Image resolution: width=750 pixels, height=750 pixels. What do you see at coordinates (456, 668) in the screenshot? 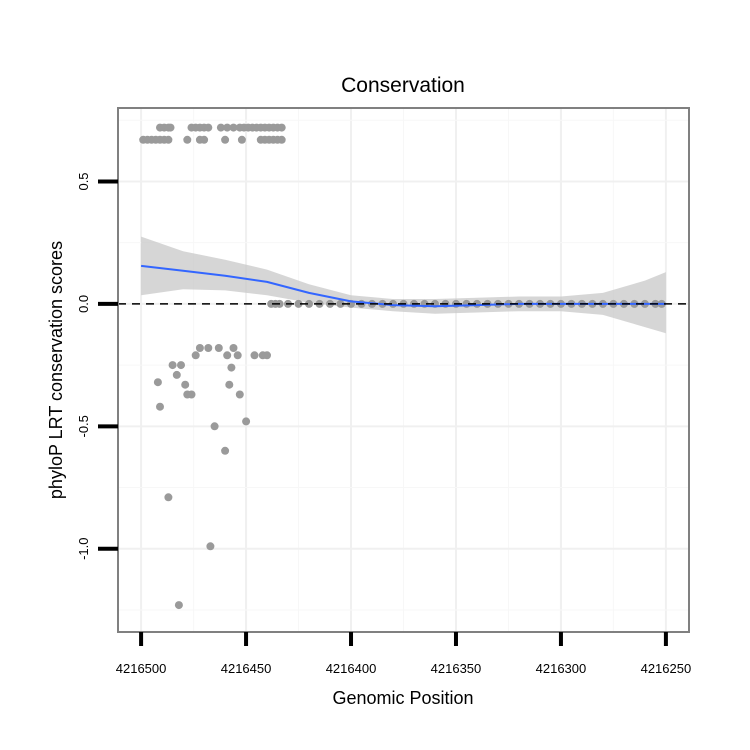
I see `x-tick-label: 4216350` at bounding box center [456, 668].